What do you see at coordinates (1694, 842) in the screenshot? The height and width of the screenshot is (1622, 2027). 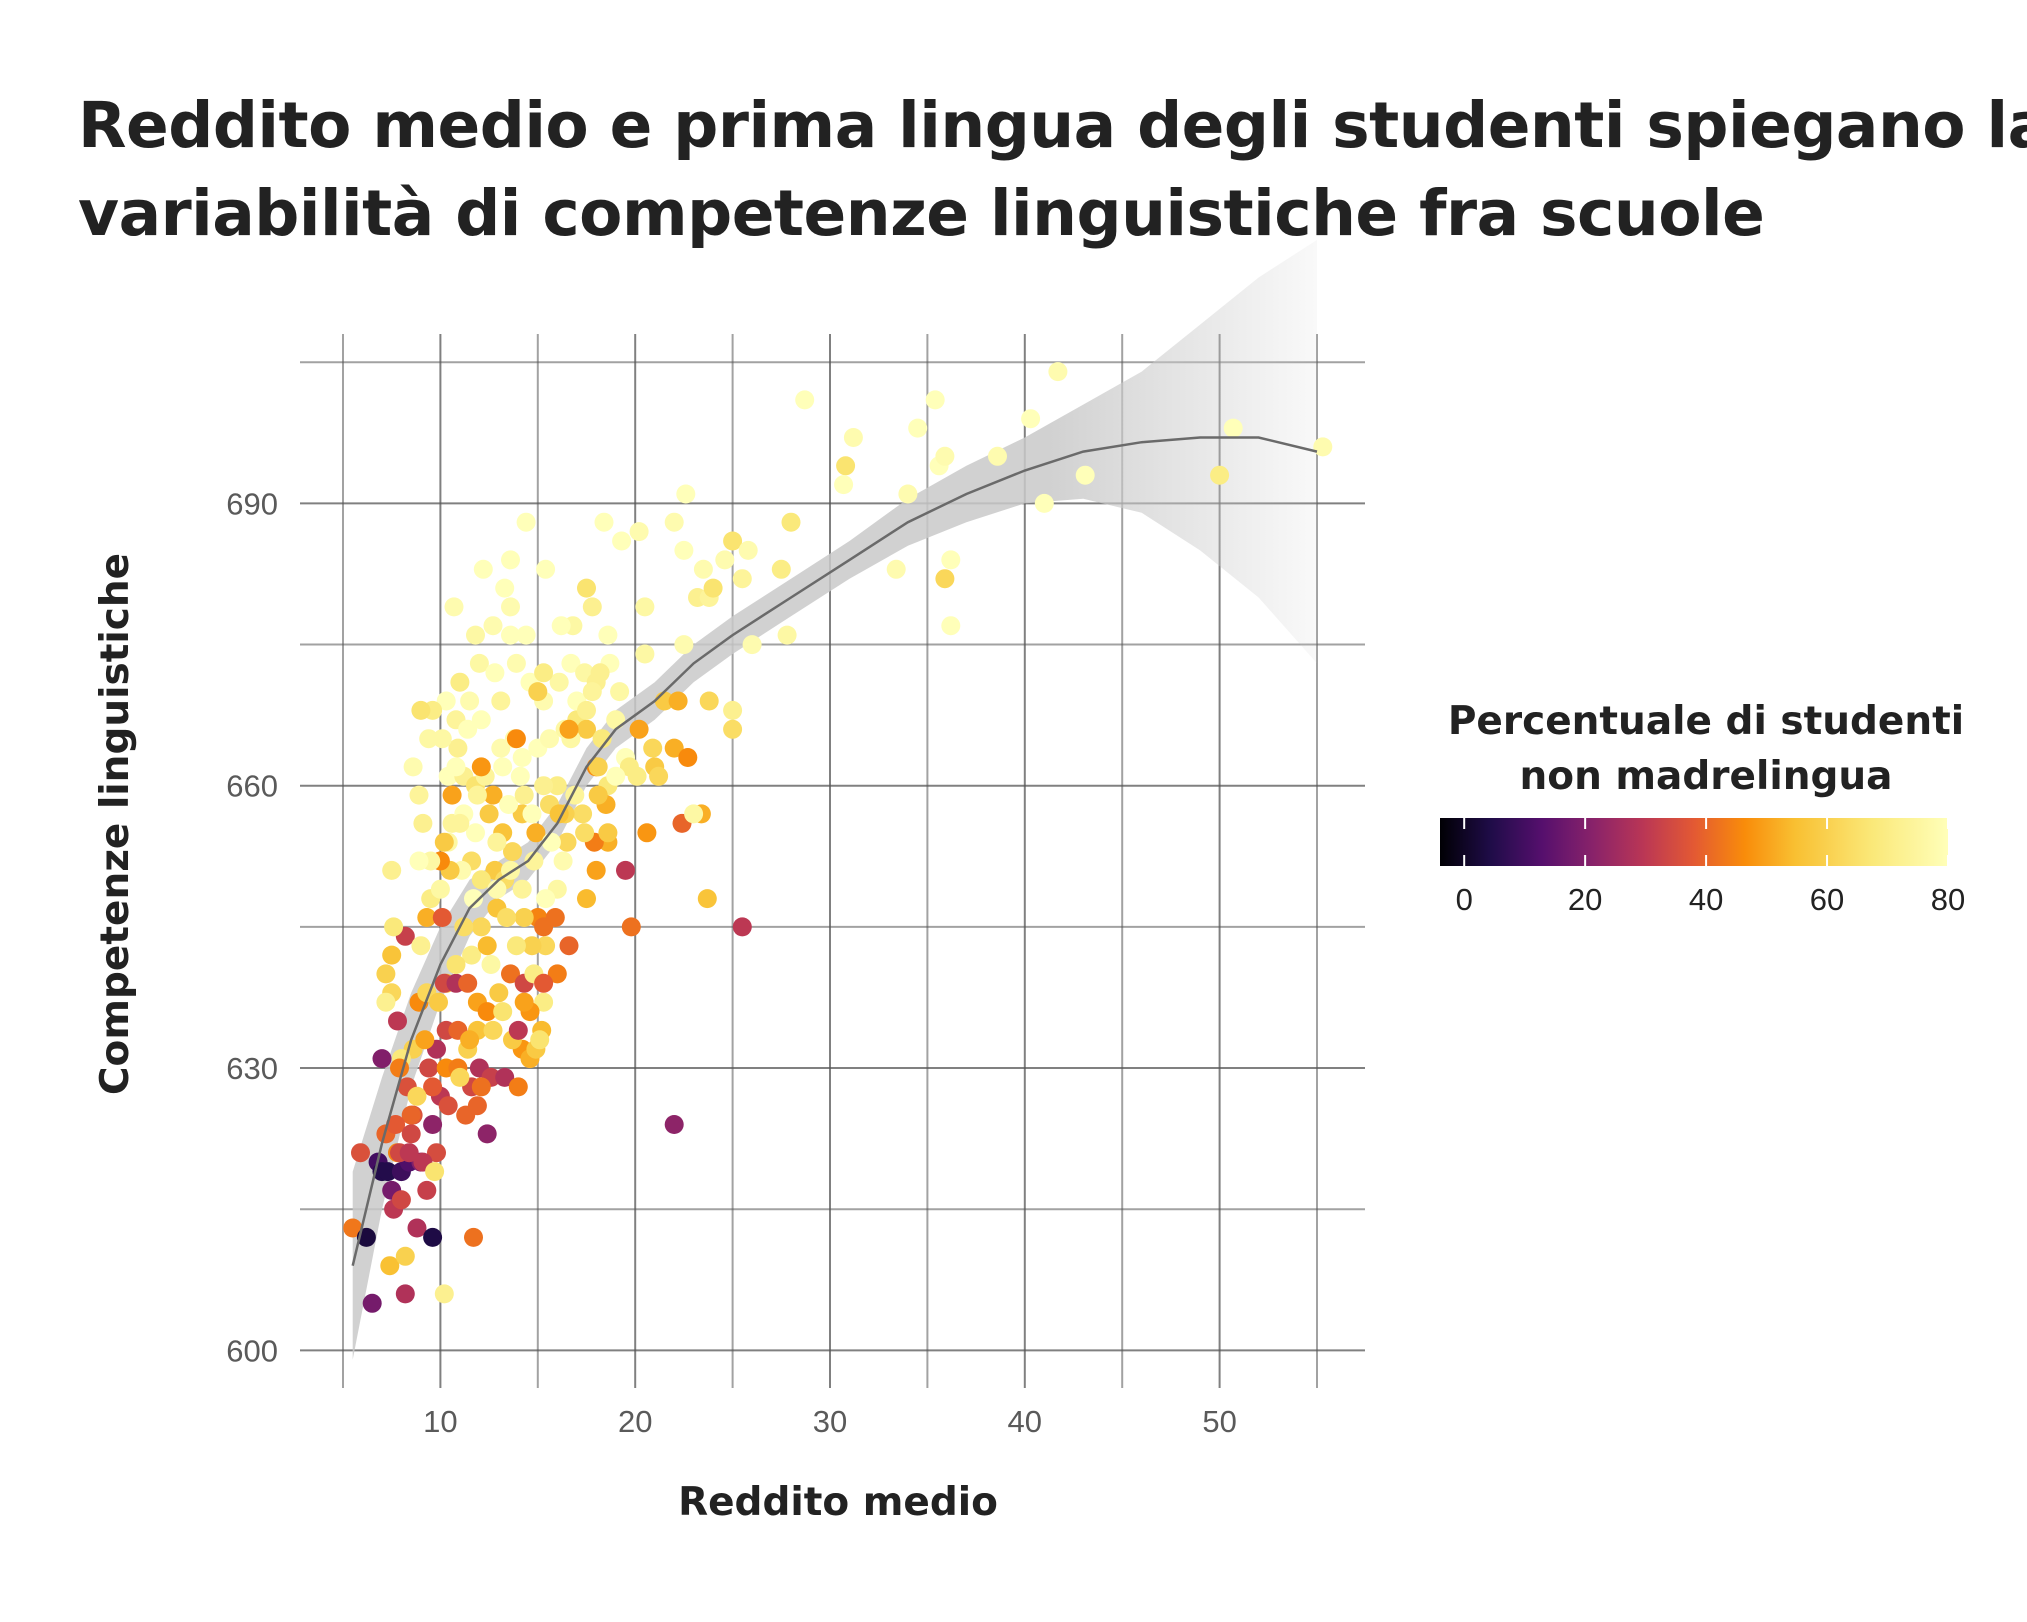 I see `colorbar` at bounding box center [1694, 842].